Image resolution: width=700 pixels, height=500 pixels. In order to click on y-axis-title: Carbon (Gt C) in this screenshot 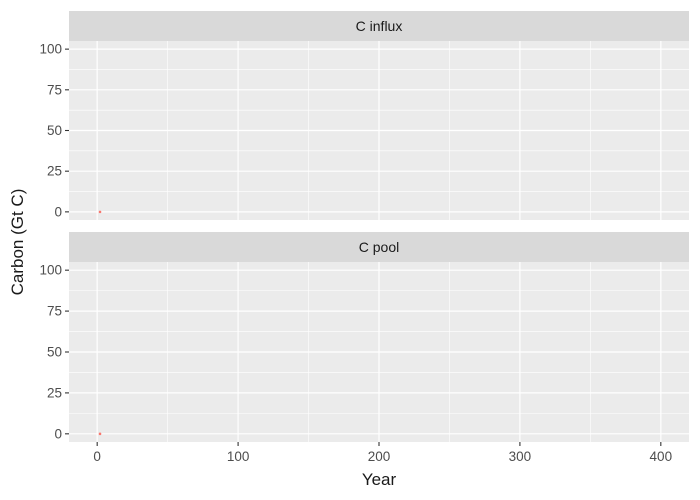, I will do `click(17, 242)`.